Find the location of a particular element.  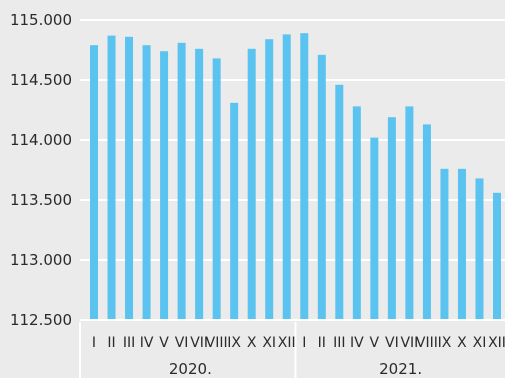

y-tick-label: 114.500 is located at coordinates (41, 80).